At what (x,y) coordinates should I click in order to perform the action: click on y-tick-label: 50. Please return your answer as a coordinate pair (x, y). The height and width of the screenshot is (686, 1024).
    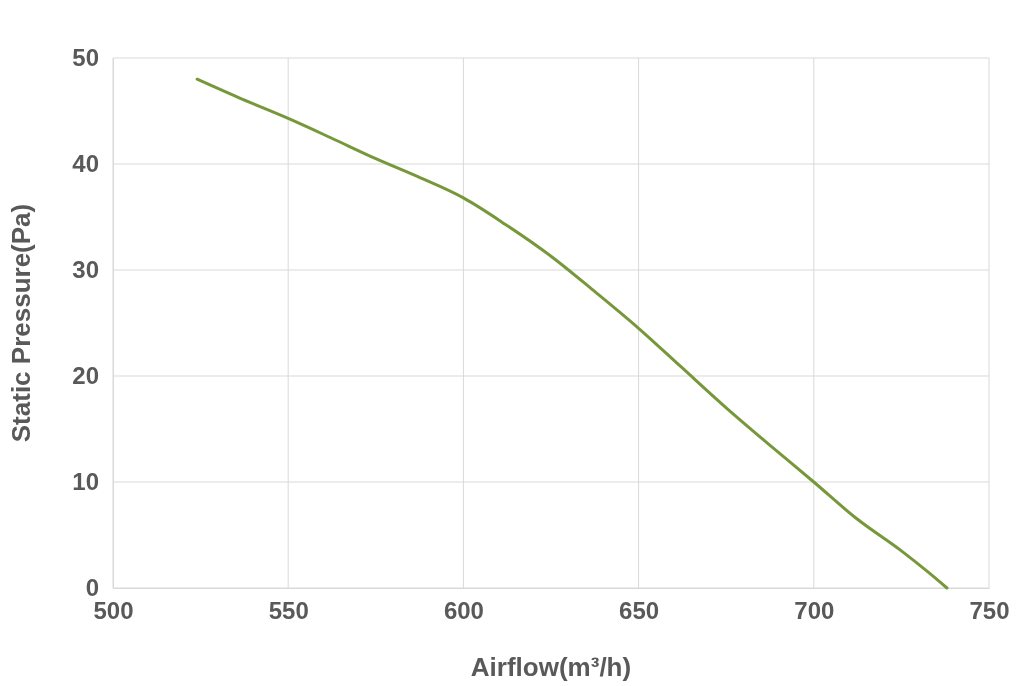
    Looking at the image, I should click on (85, 58).